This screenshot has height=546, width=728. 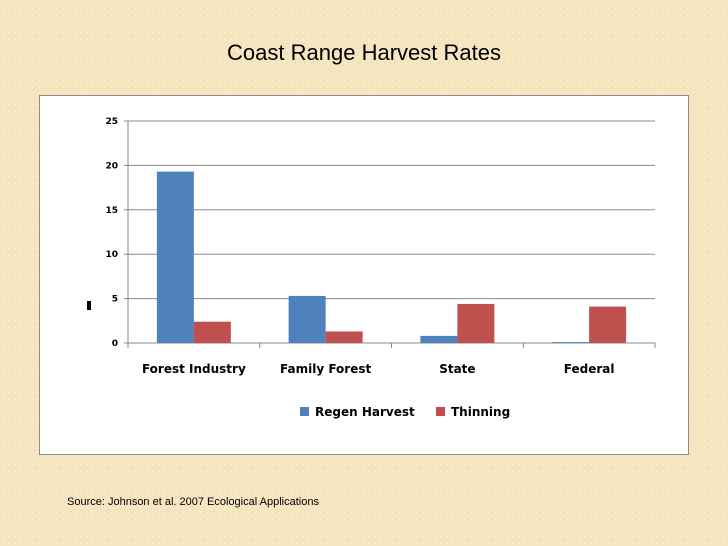 I want to click on y-tick-label: 25, so click(x=111, y=122).